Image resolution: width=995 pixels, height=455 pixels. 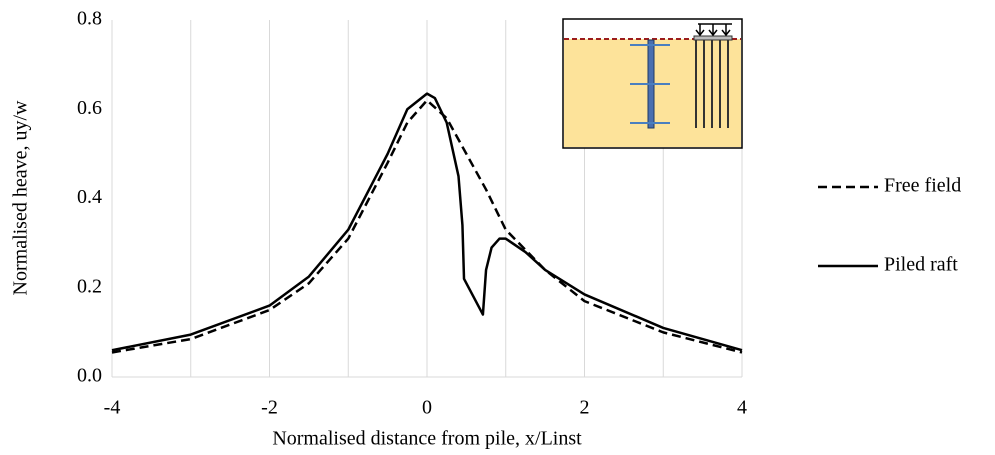 What do you see at coordinates (921, 265) in the screenshot?
I see `legend-label: Piled raft` at bounding box center [921, 265].